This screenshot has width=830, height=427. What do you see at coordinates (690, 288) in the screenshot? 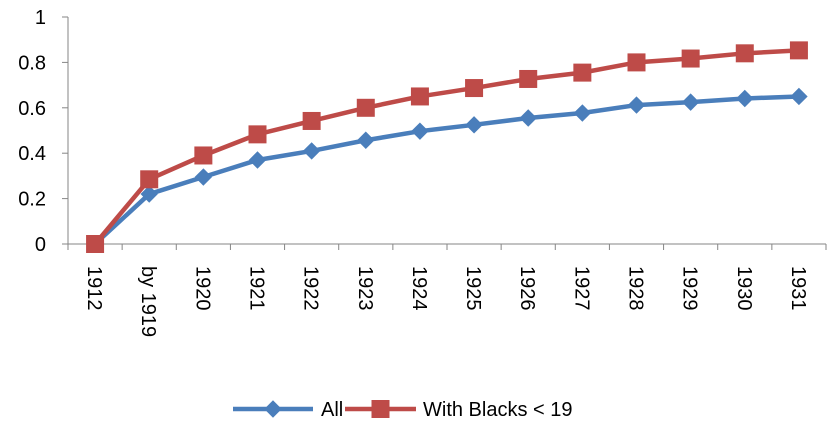
I see `x-tick-label: 1929` at bounding box center [690, 288].